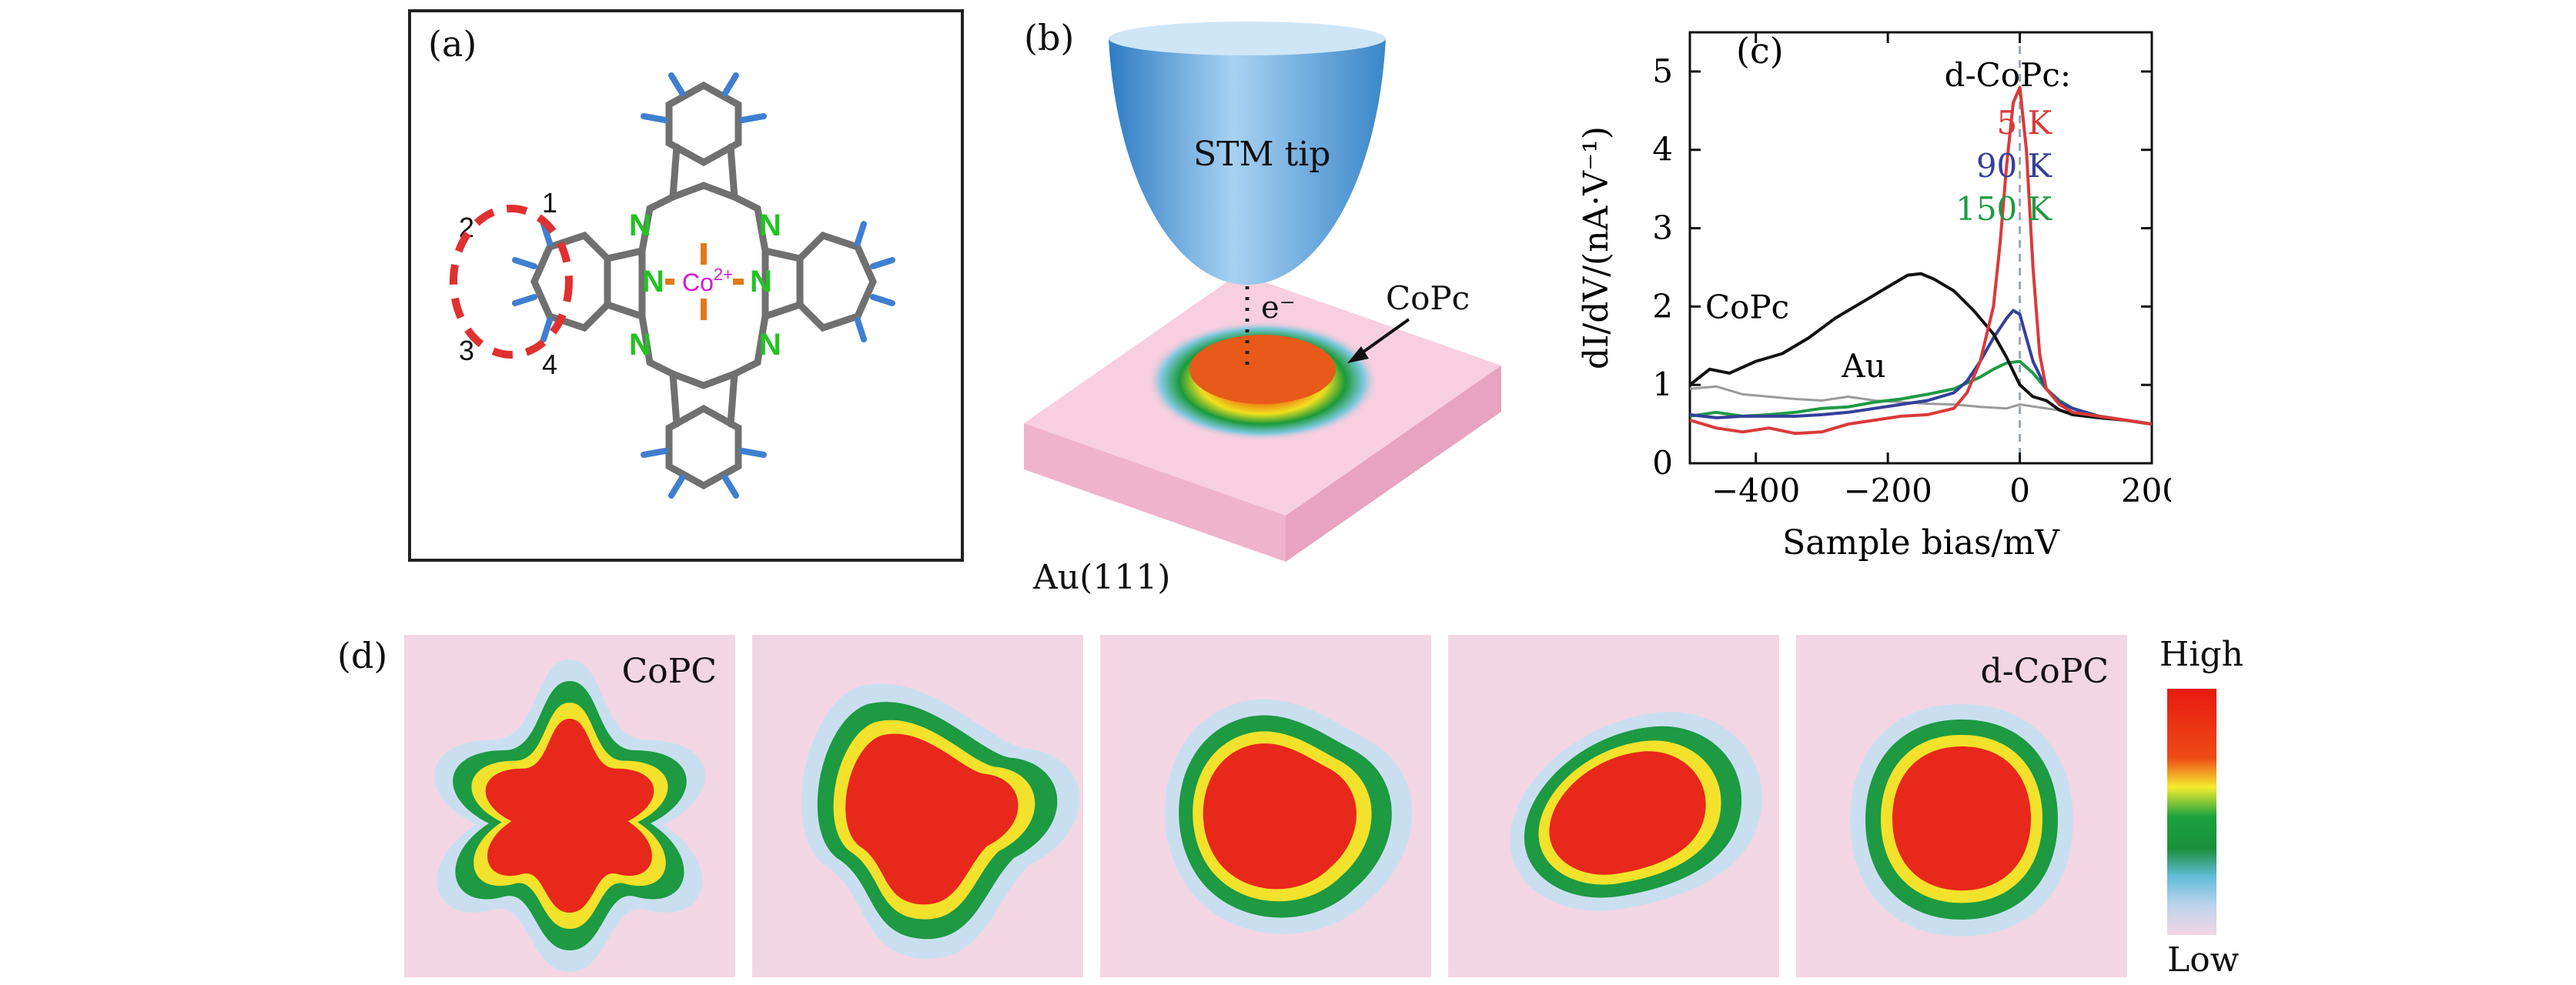 This screenshot has width=2576, height=985. I want to click on series-line-5k, so click(1921, 260).